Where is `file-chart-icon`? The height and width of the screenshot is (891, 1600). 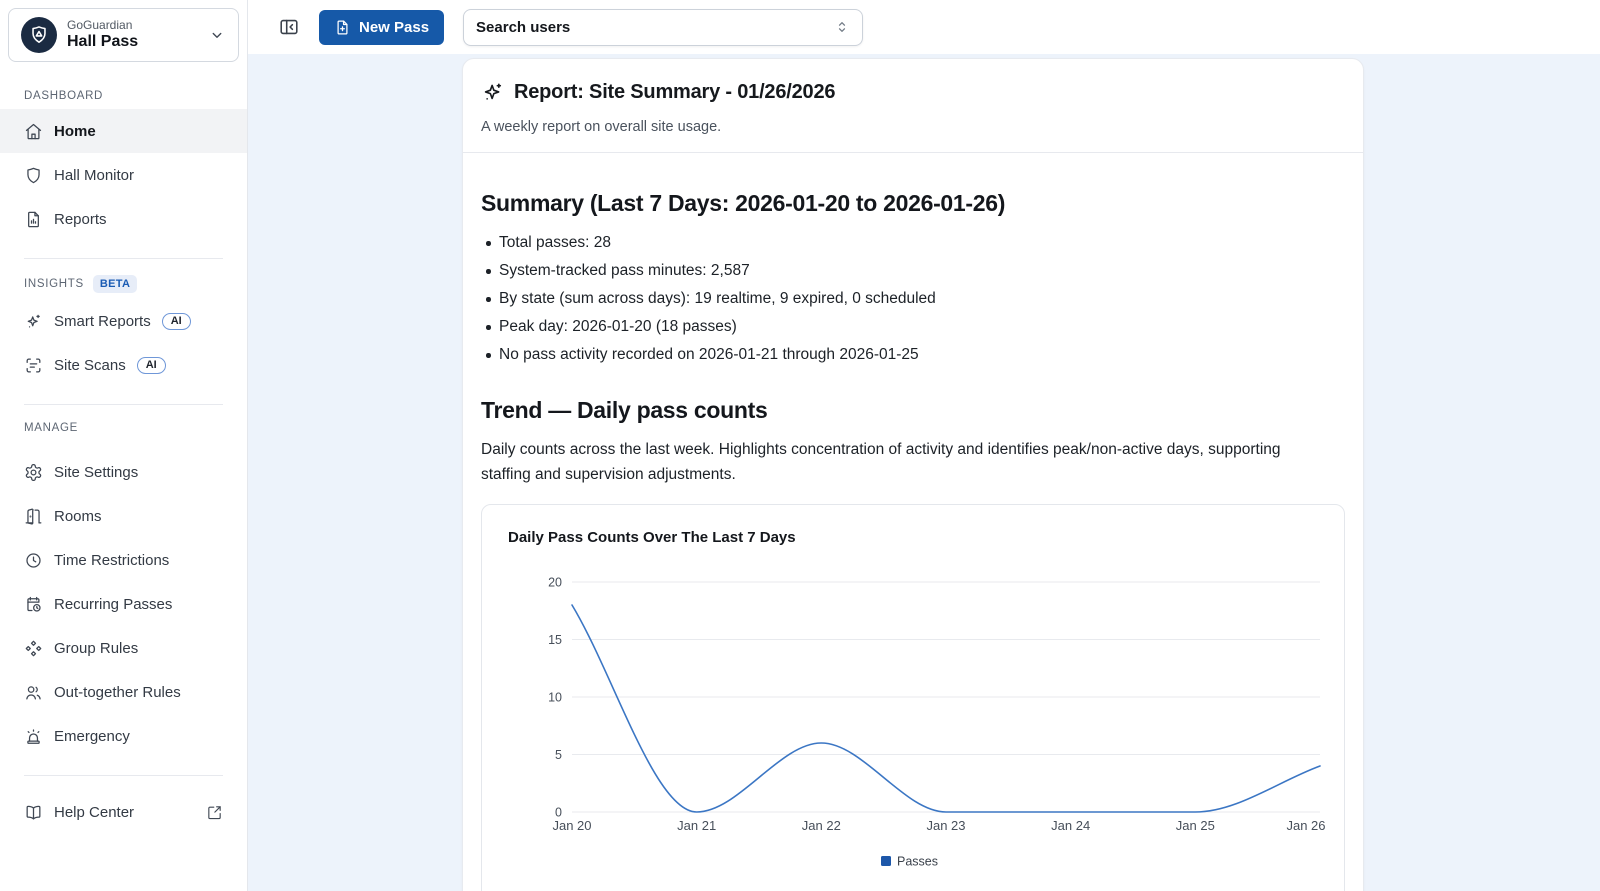
file-chart-icon is located at coordinates (33, 219).